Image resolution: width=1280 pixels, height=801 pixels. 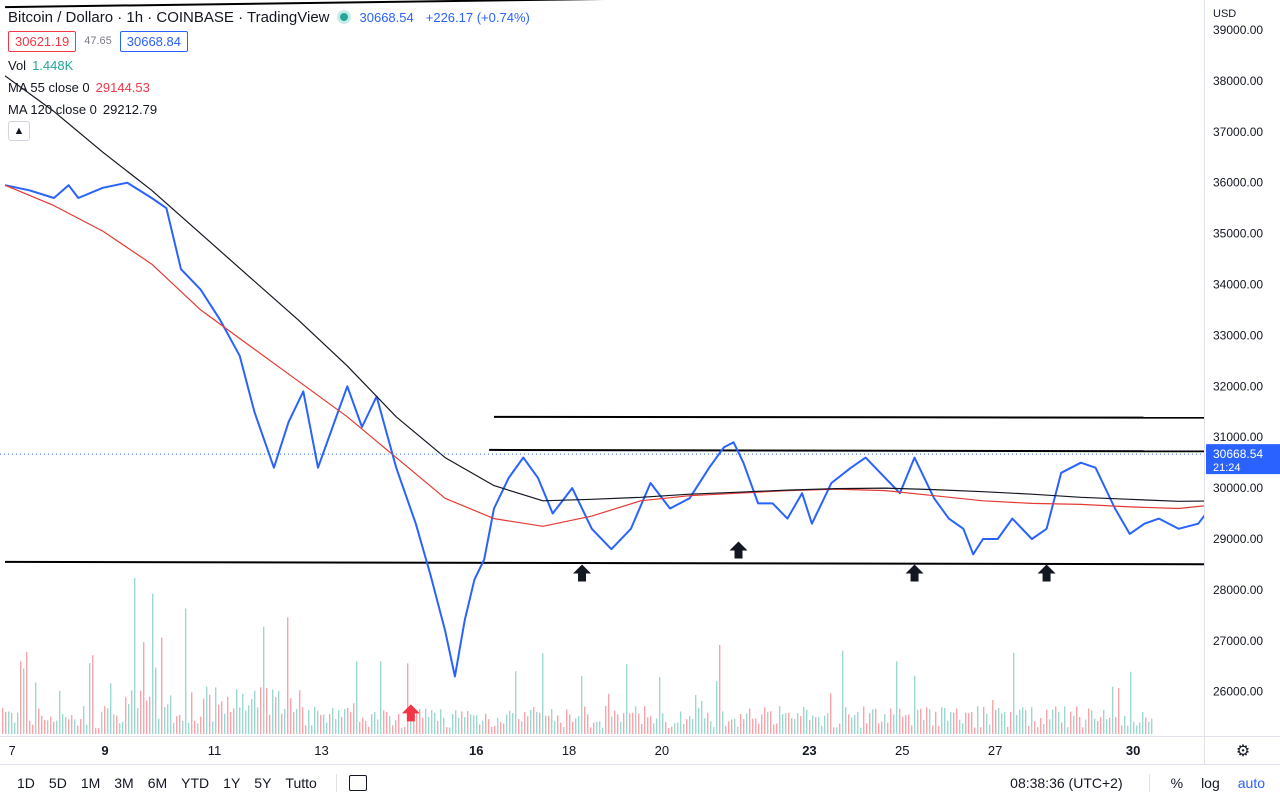 What do you see at coordinates (269, 109) in the screenshot?
I see `legend-ma120-row: MA 120 close 0 29212.79` at bounding box center [269, 109].